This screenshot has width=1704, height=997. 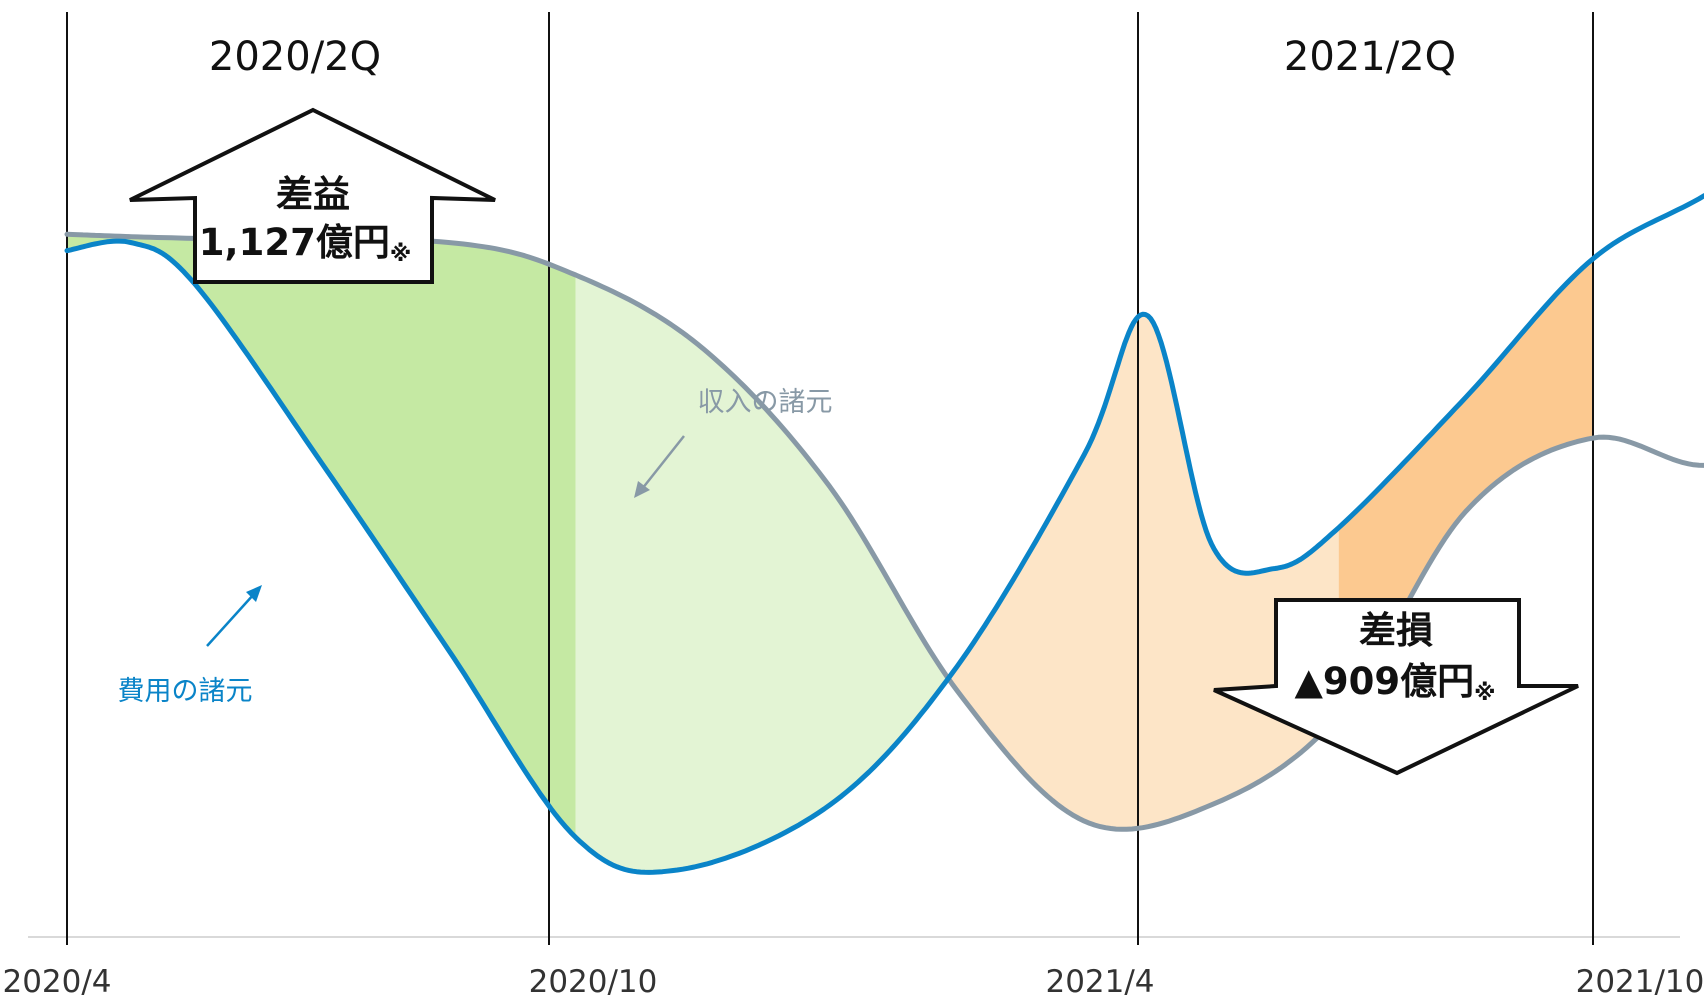 What do you see at coordinates (1370, 57) in the screenshot?
I see `period-label-2021-2q: 2021/2Q` at bounding box center [1370, 57].